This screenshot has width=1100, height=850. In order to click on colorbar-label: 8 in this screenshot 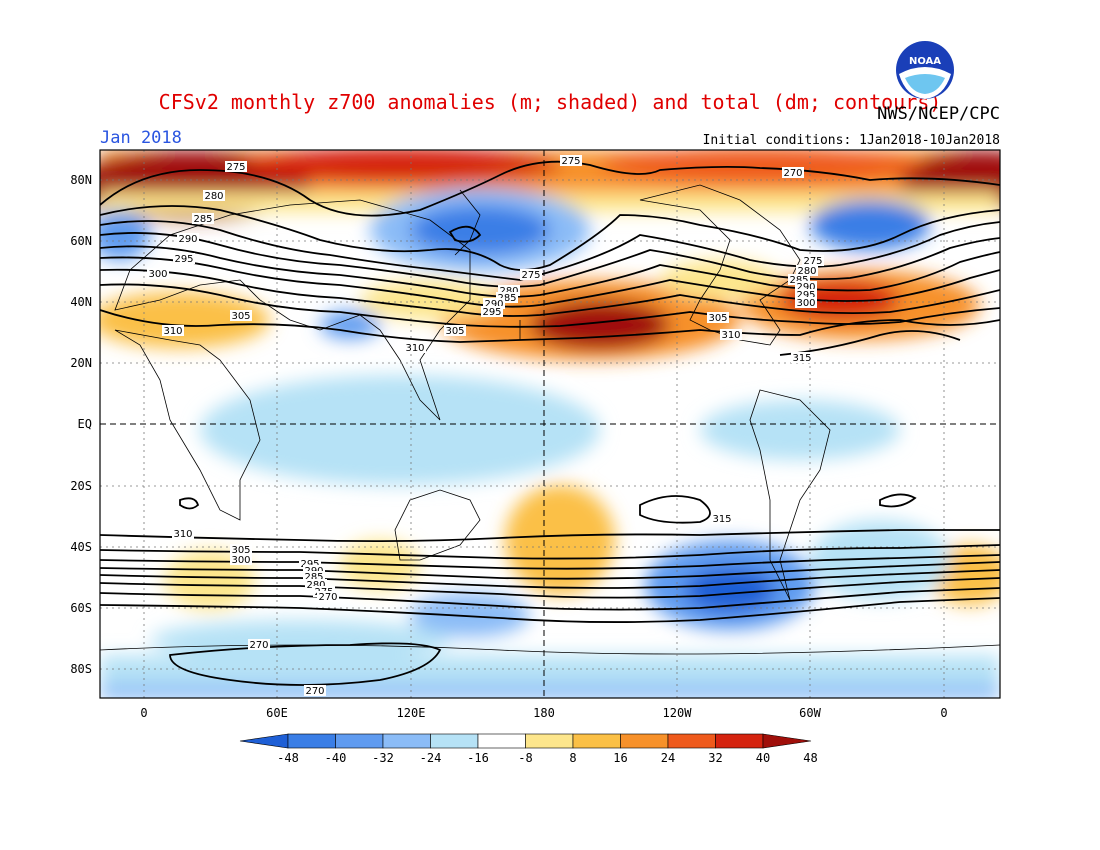, I will do `click(572, 758)`.